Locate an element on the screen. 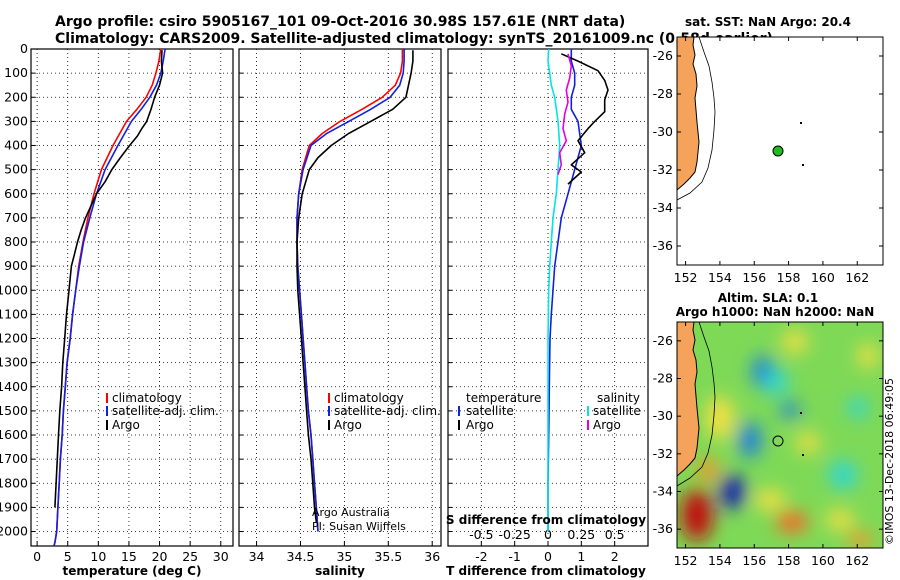 This screenshot has height=580, width=900. x-tick-label: 34 is located at coordinates (257, 556).